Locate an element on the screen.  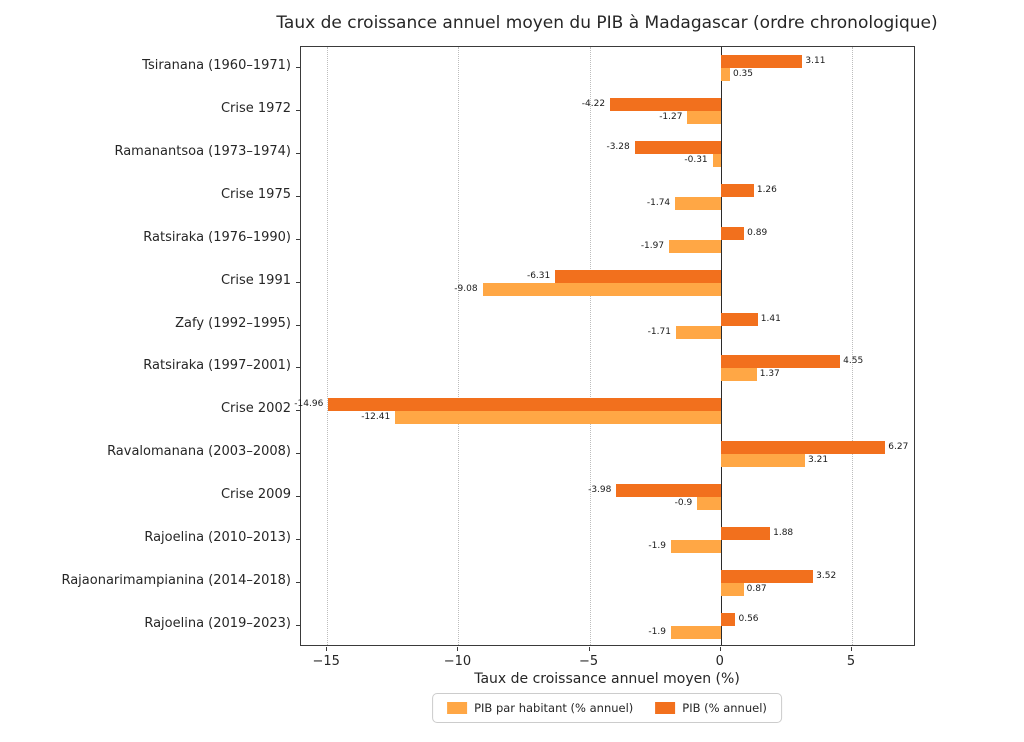
bar-value-label: -14.96 is located at coordinates (309, 404).